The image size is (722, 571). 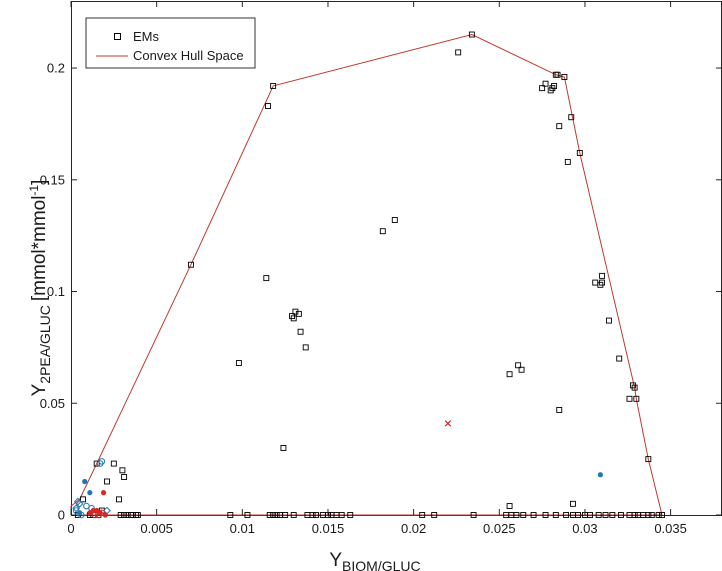 What do you see at coordinates (242, 528) in the screenshot?
I see `x-tick-label: 0.01` at bounding box center [242, 528].